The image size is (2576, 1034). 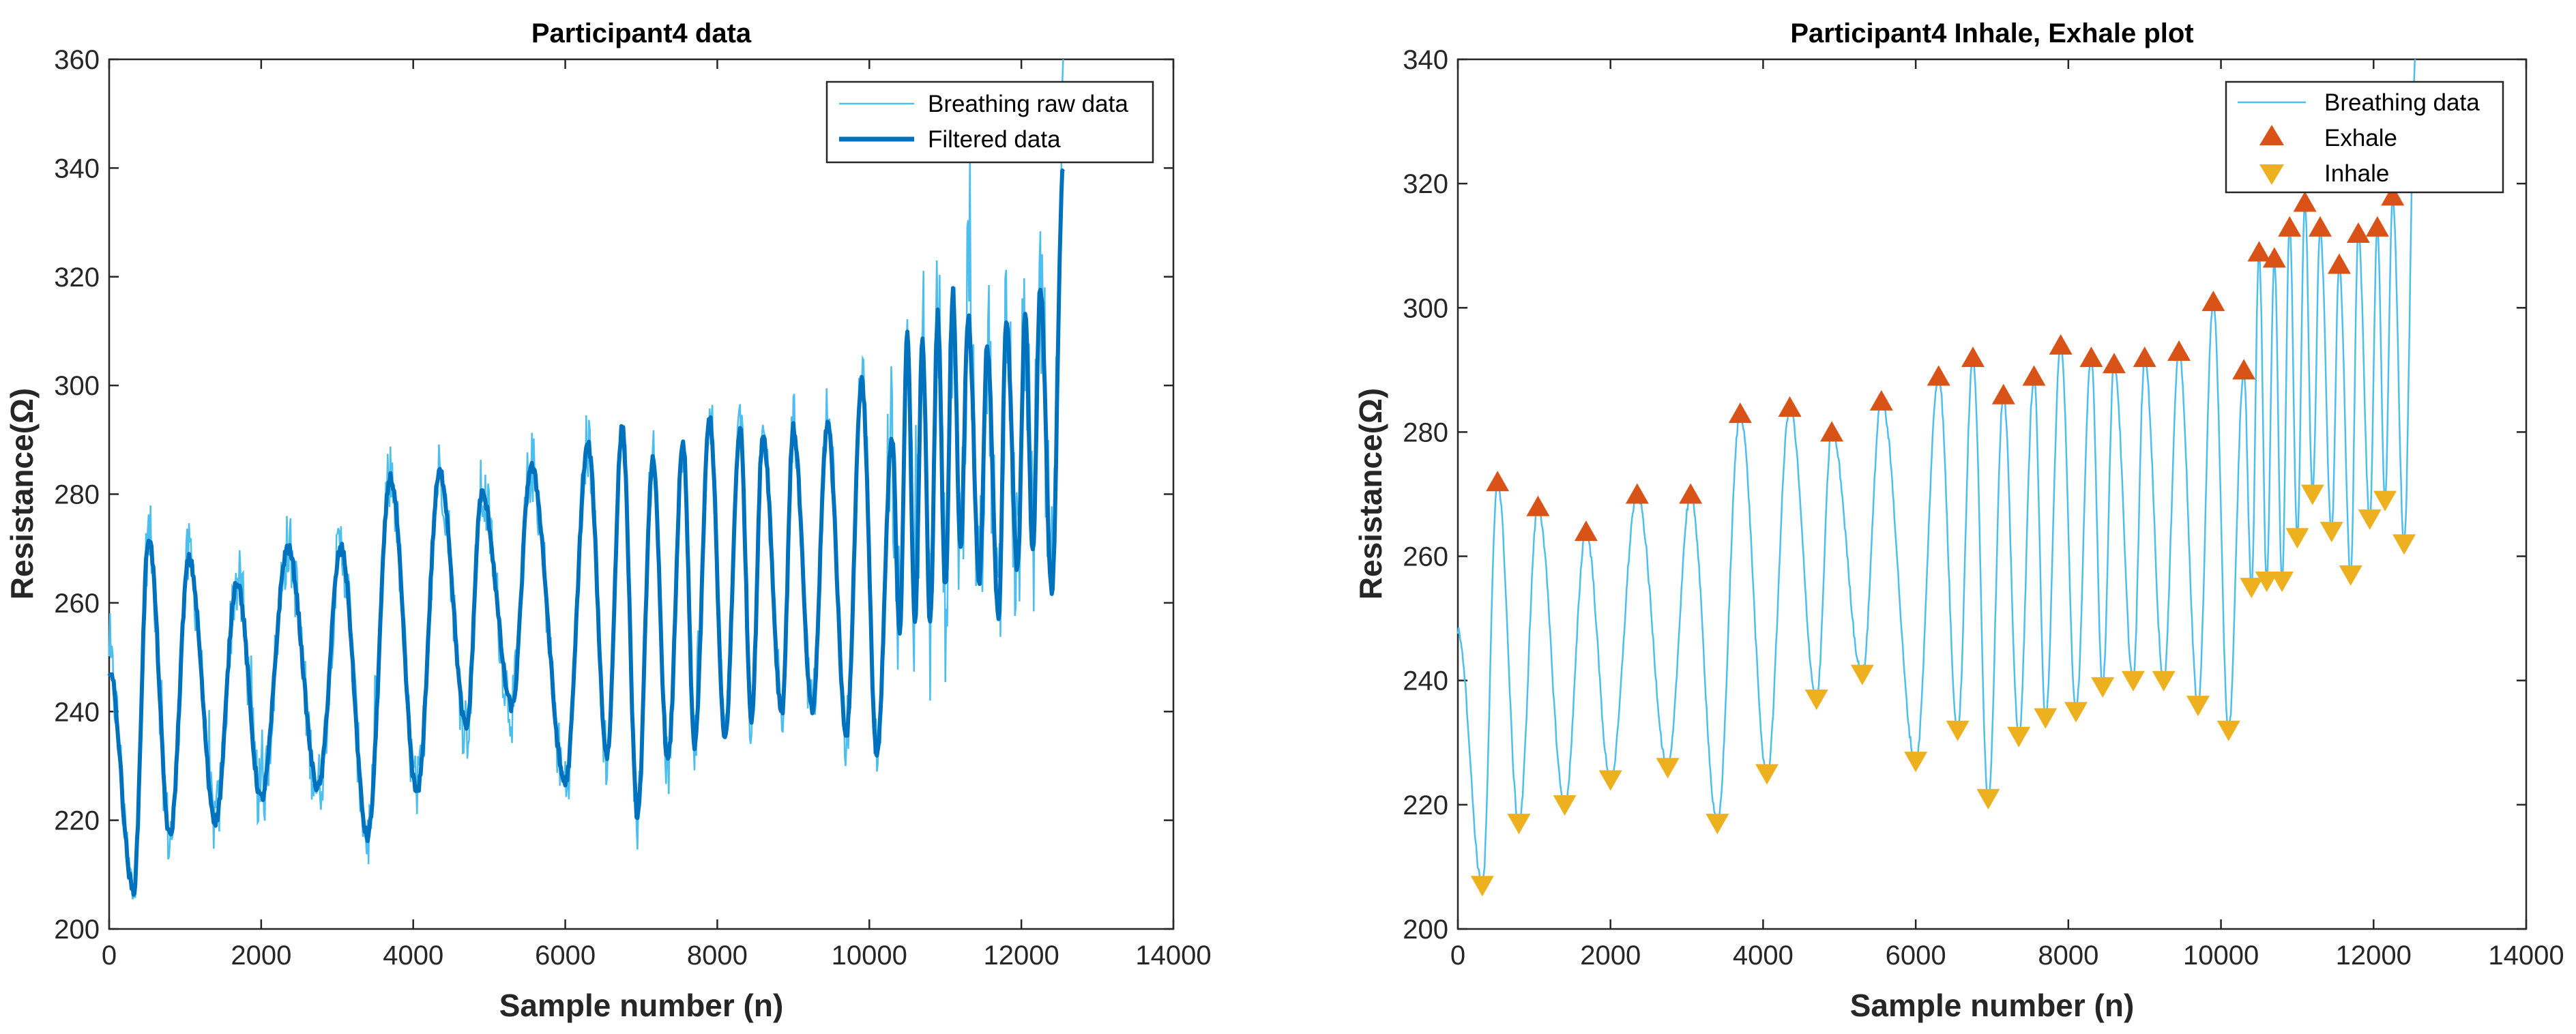 What do you see at coordinates (565, 956) in the screenshot?
I see `left-x-tick-label: 6000` at bounding box center [565, 956].